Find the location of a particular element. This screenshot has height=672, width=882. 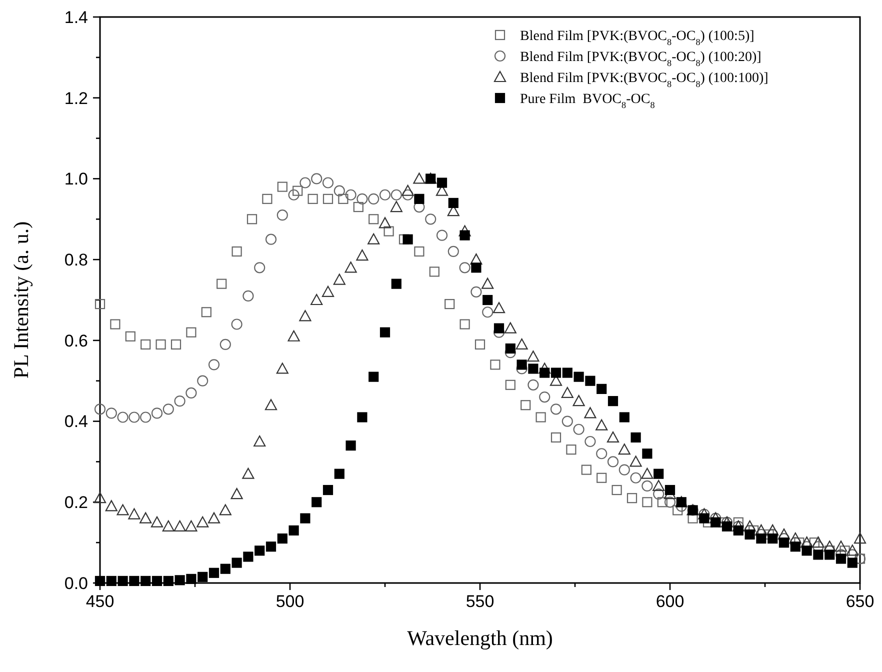

legend-label: Pure Film BVOC$_{8}$-OC$_{8}$ is located at coordinates (588, 101).